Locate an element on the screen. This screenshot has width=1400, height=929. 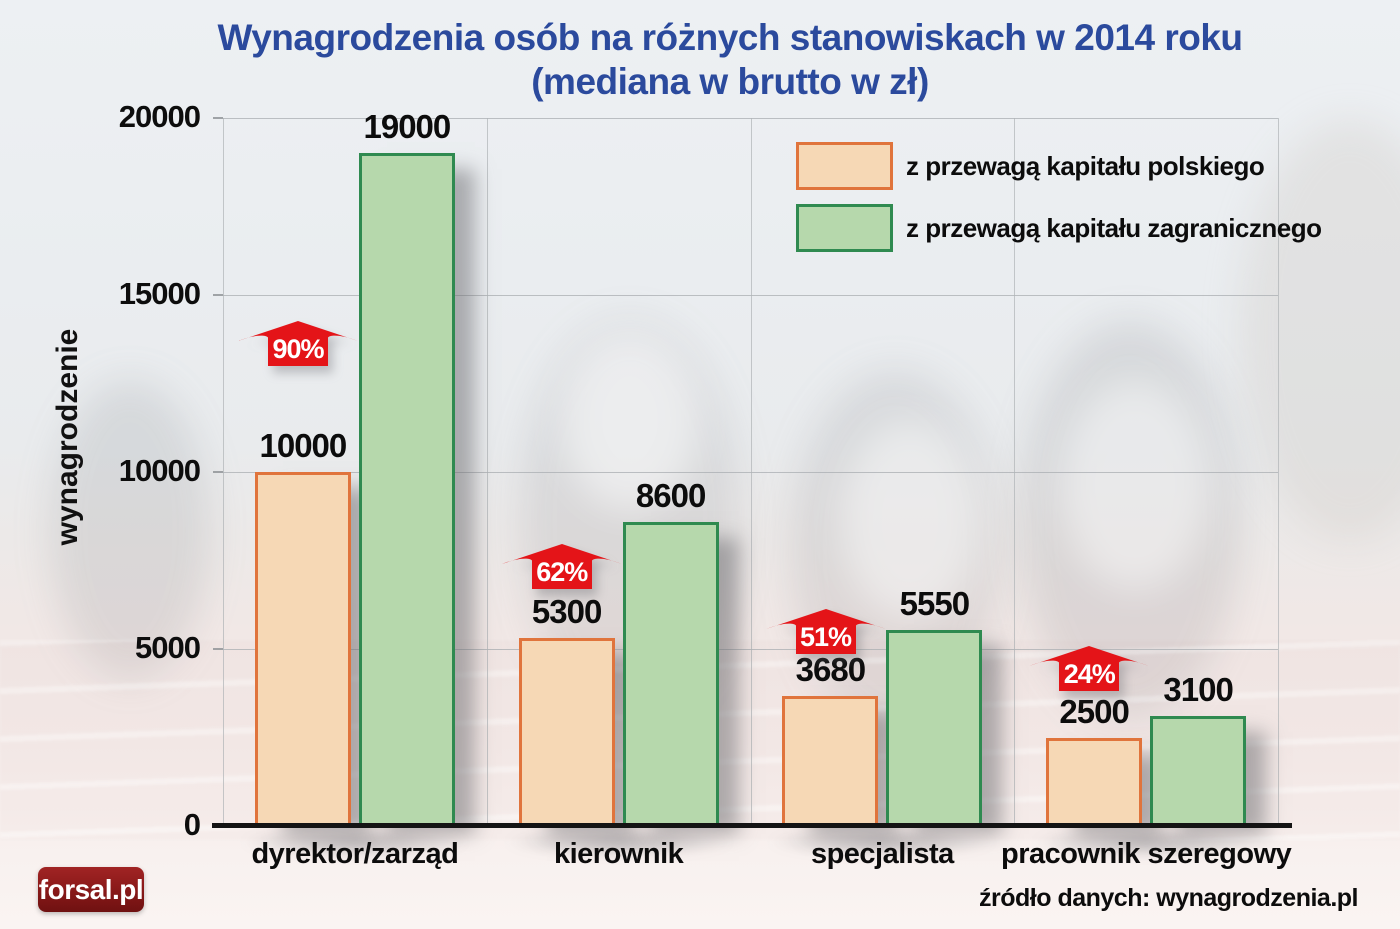
chart-title-line2: (mediana w brutto w zł) is located at coordinates (730, 81).